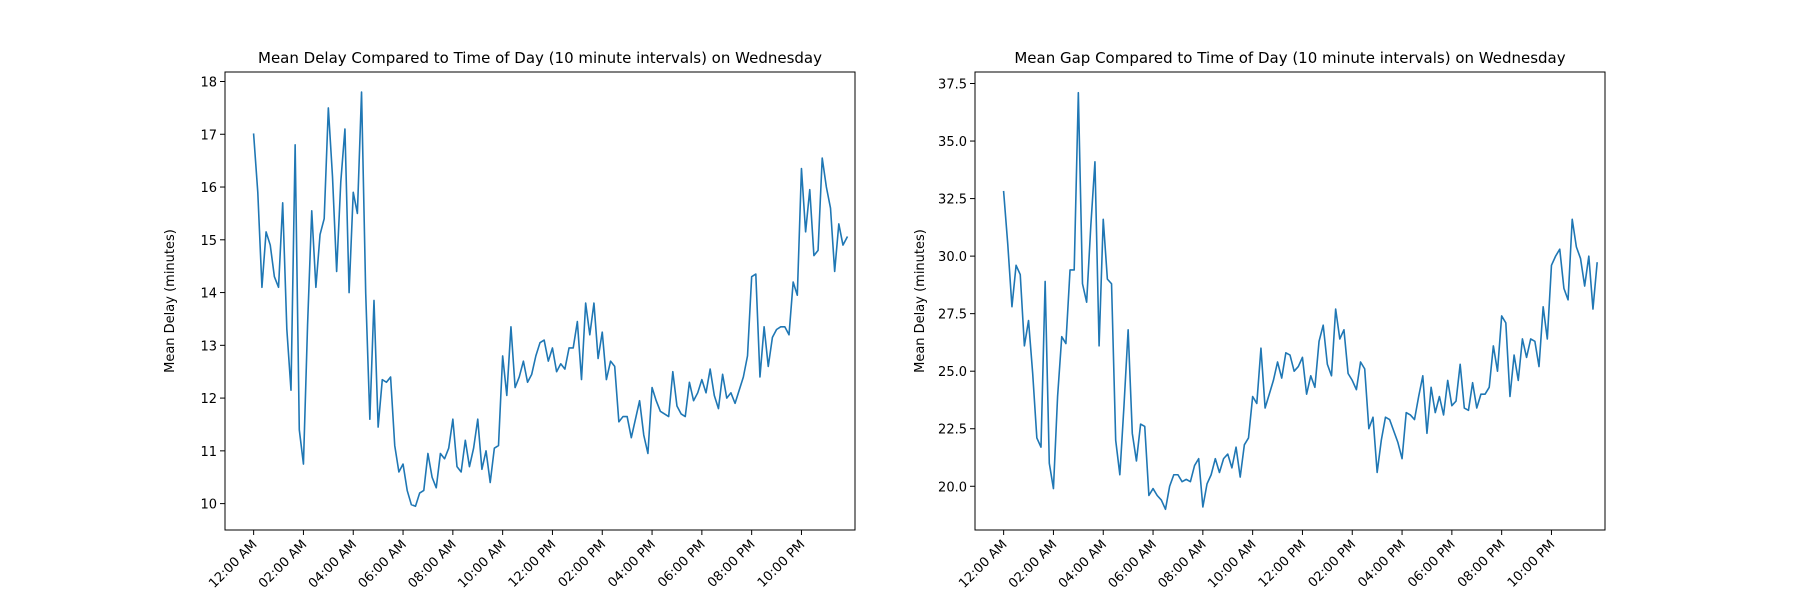 The height and width of the screenshot is (600, 1800). I want to click on delay-y-axis-label: Mean Delay (minutes), so click(170, 301).